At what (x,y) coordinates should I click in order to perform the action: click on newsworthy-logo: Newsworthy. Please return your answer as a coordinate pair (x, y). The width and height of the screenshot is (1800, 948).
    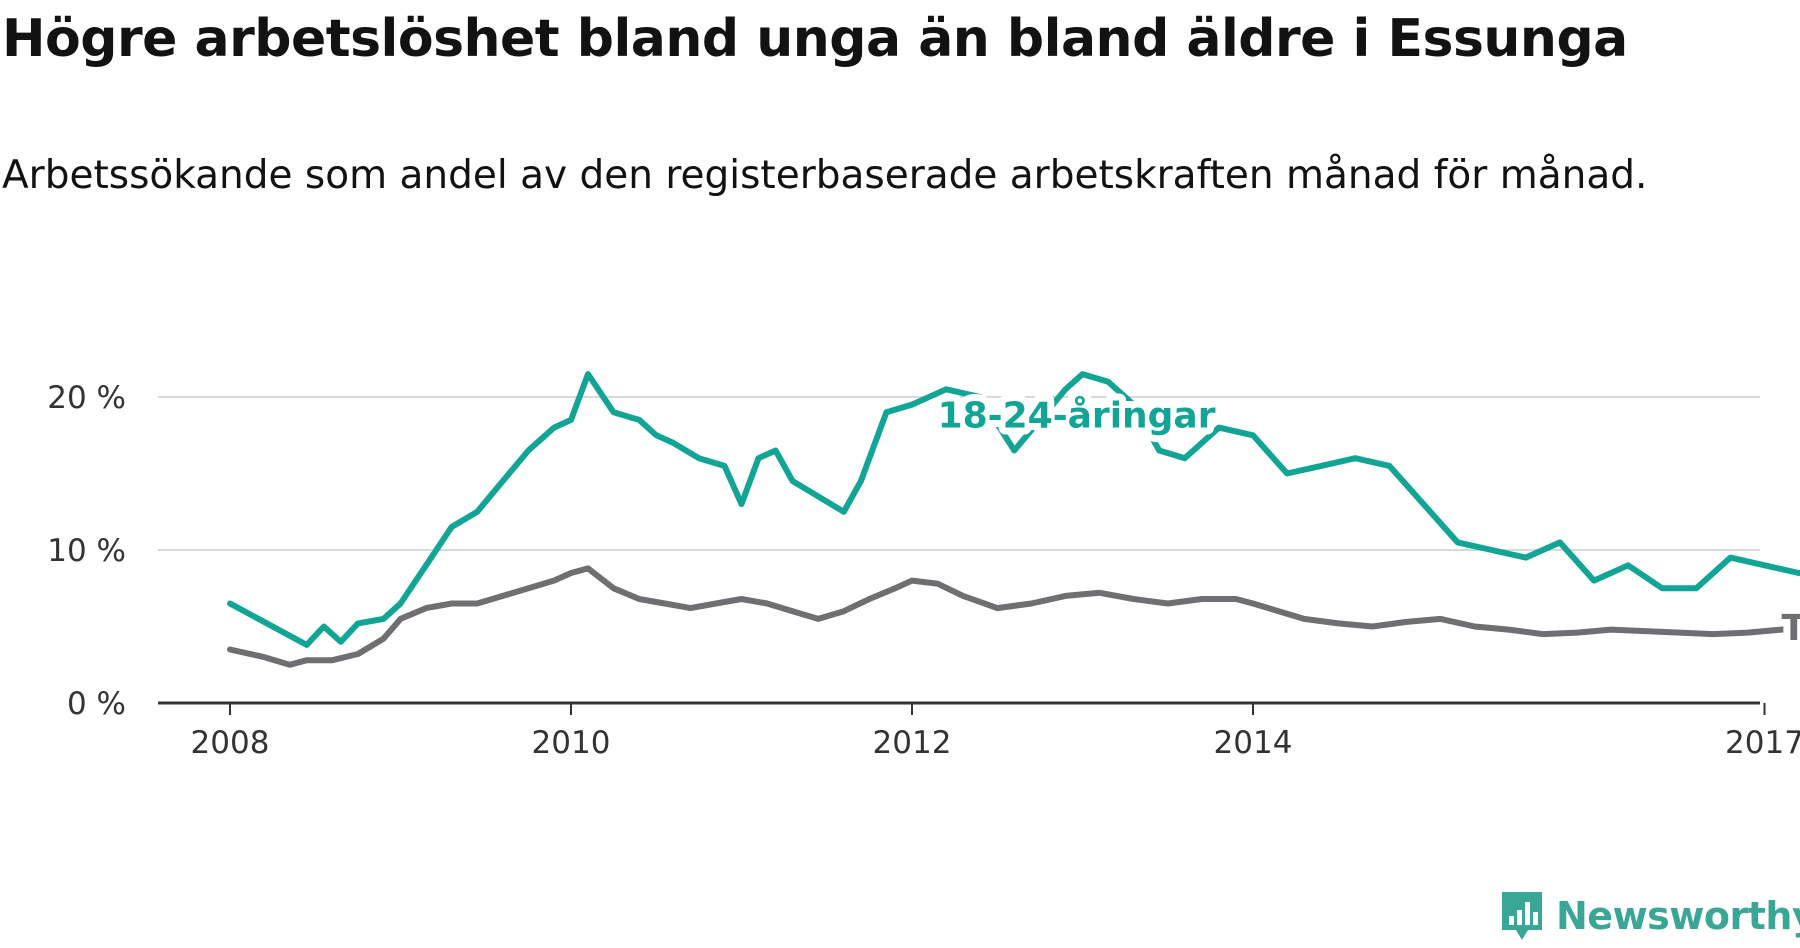
    Looking at the image, I should click on (1649, 916).